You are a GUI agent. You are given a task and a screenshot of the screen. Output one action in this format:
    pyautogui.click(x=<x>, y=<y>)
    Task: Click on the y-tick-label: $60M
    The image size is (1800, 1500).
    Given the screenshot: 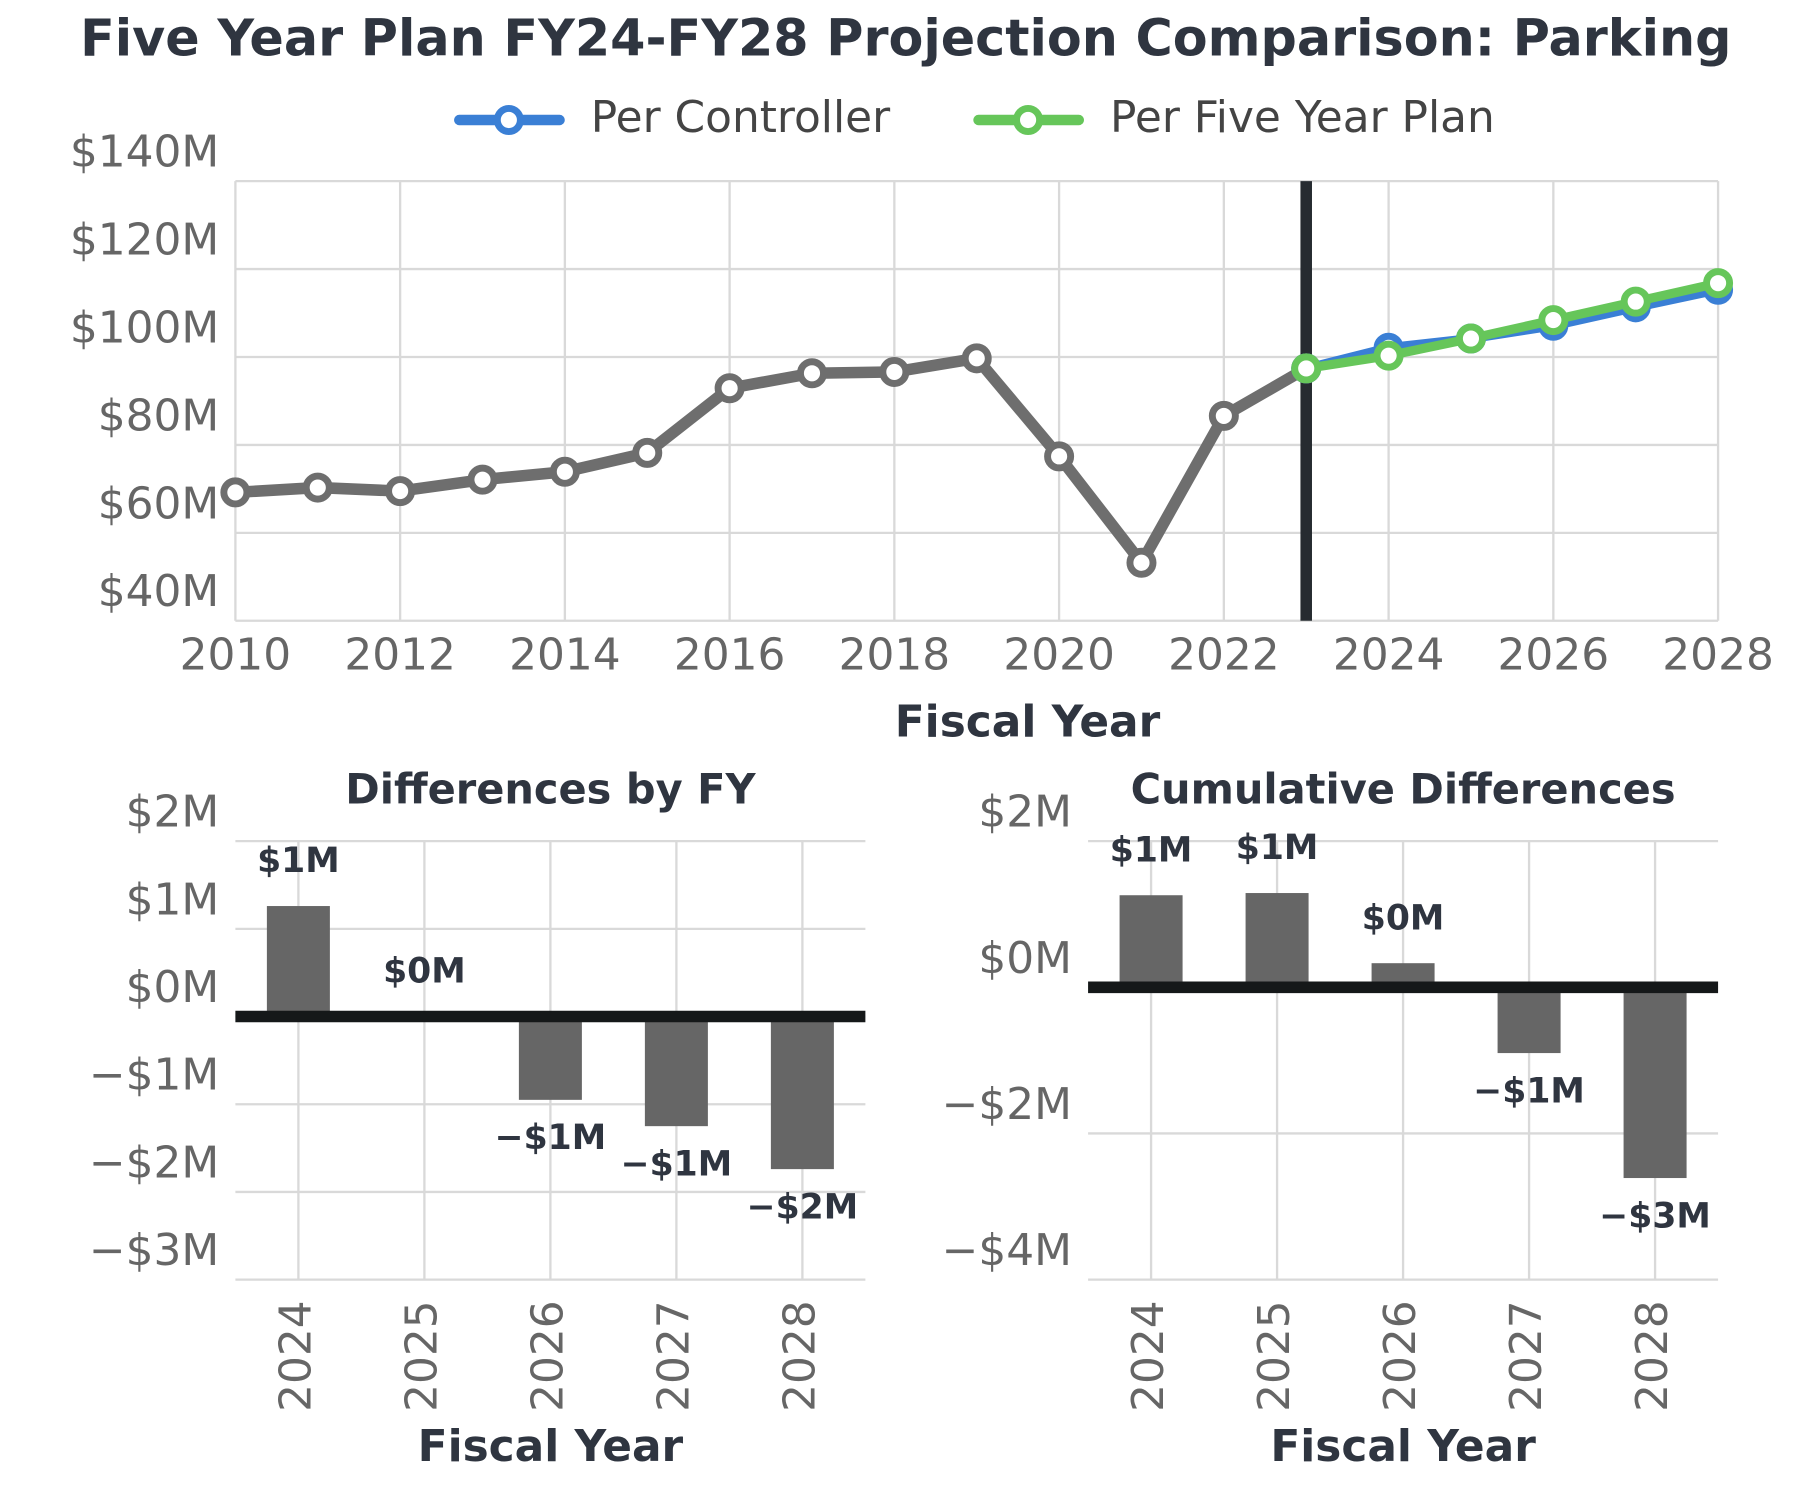 What is the action you would take?
    pyautogui.click(x=158, y=503)
    